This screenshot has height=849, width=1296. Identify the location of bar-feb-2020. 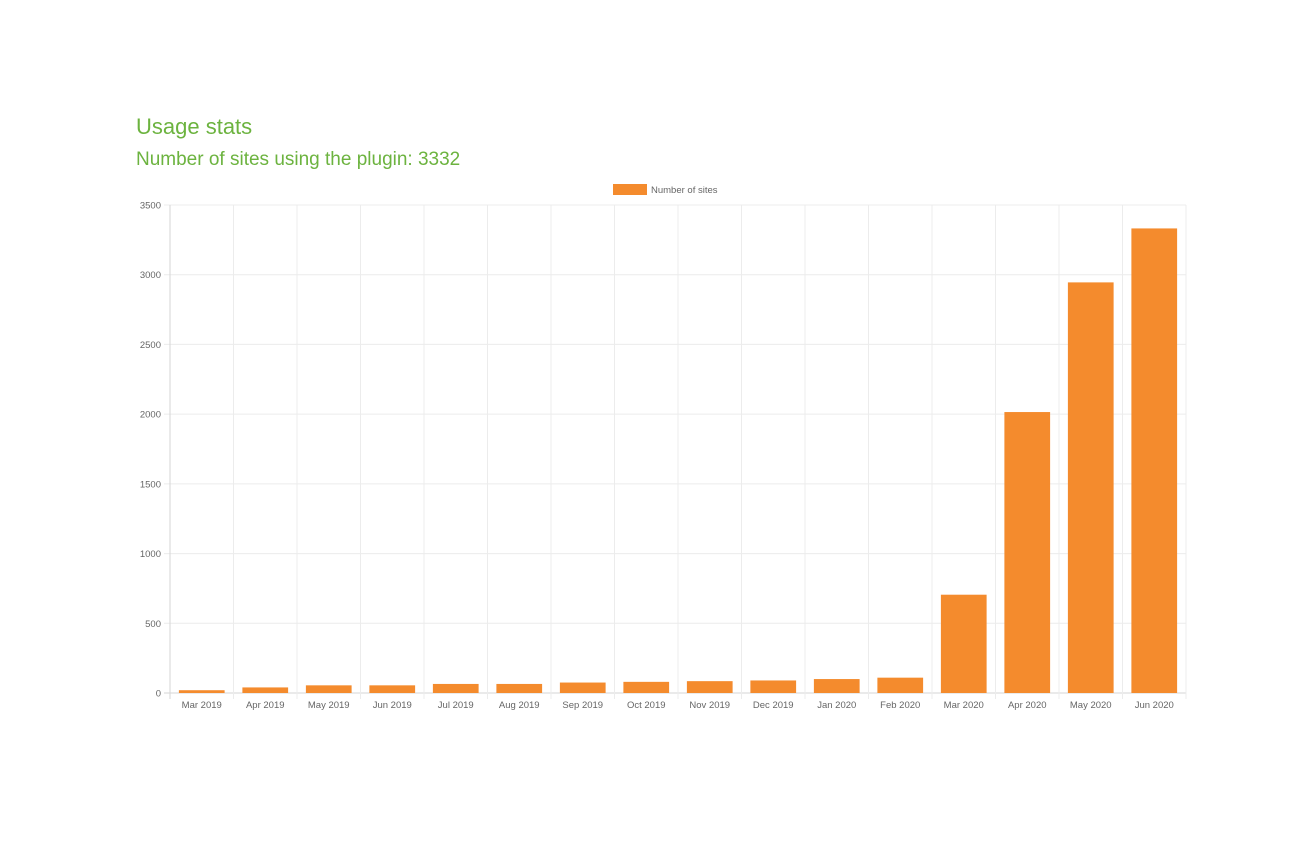
(900, 685).